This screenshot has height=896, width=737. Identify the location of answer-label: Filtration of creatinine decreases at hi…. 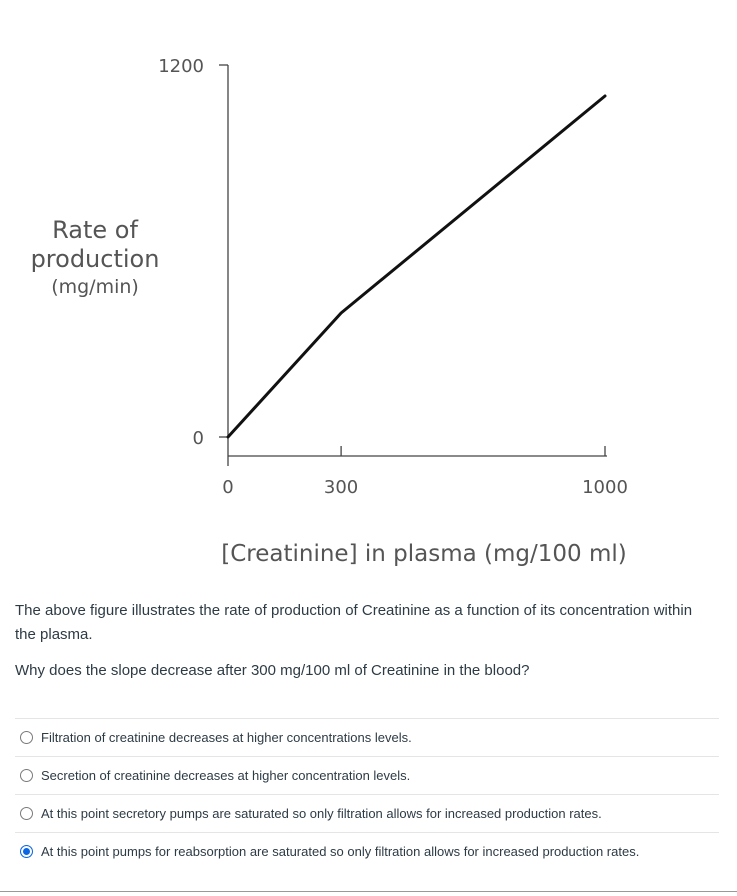
(226, 737).